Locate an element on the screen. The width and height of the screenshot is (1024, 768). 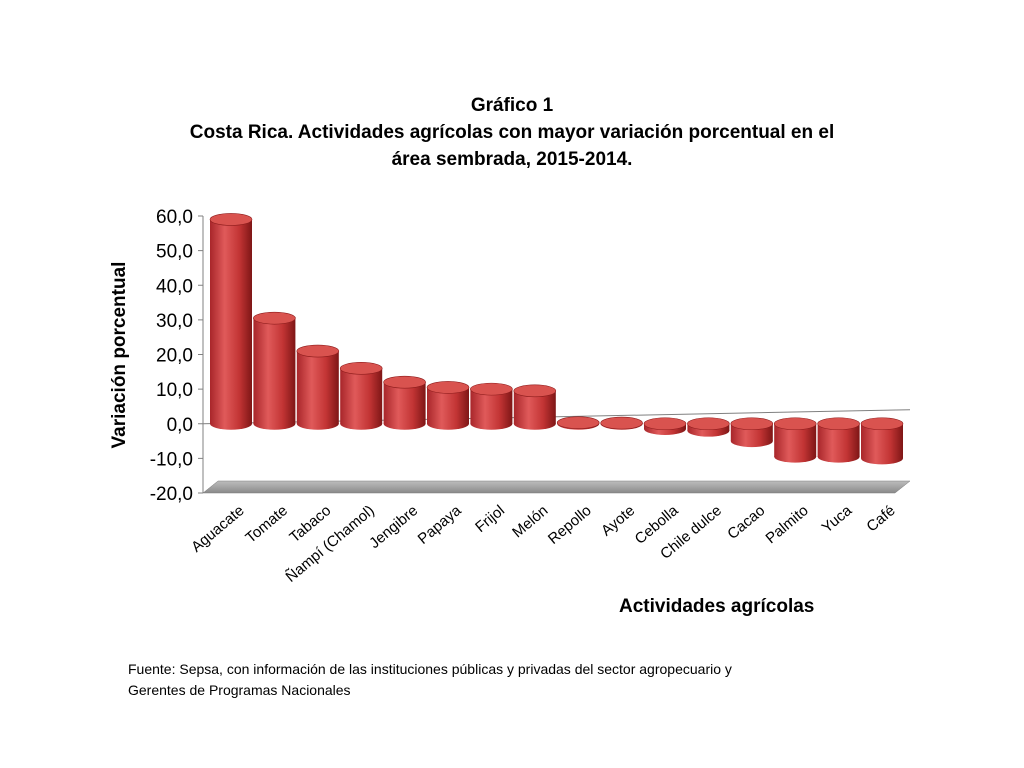
x-tick-label: Jengibre is located at coordinates (393, 527).